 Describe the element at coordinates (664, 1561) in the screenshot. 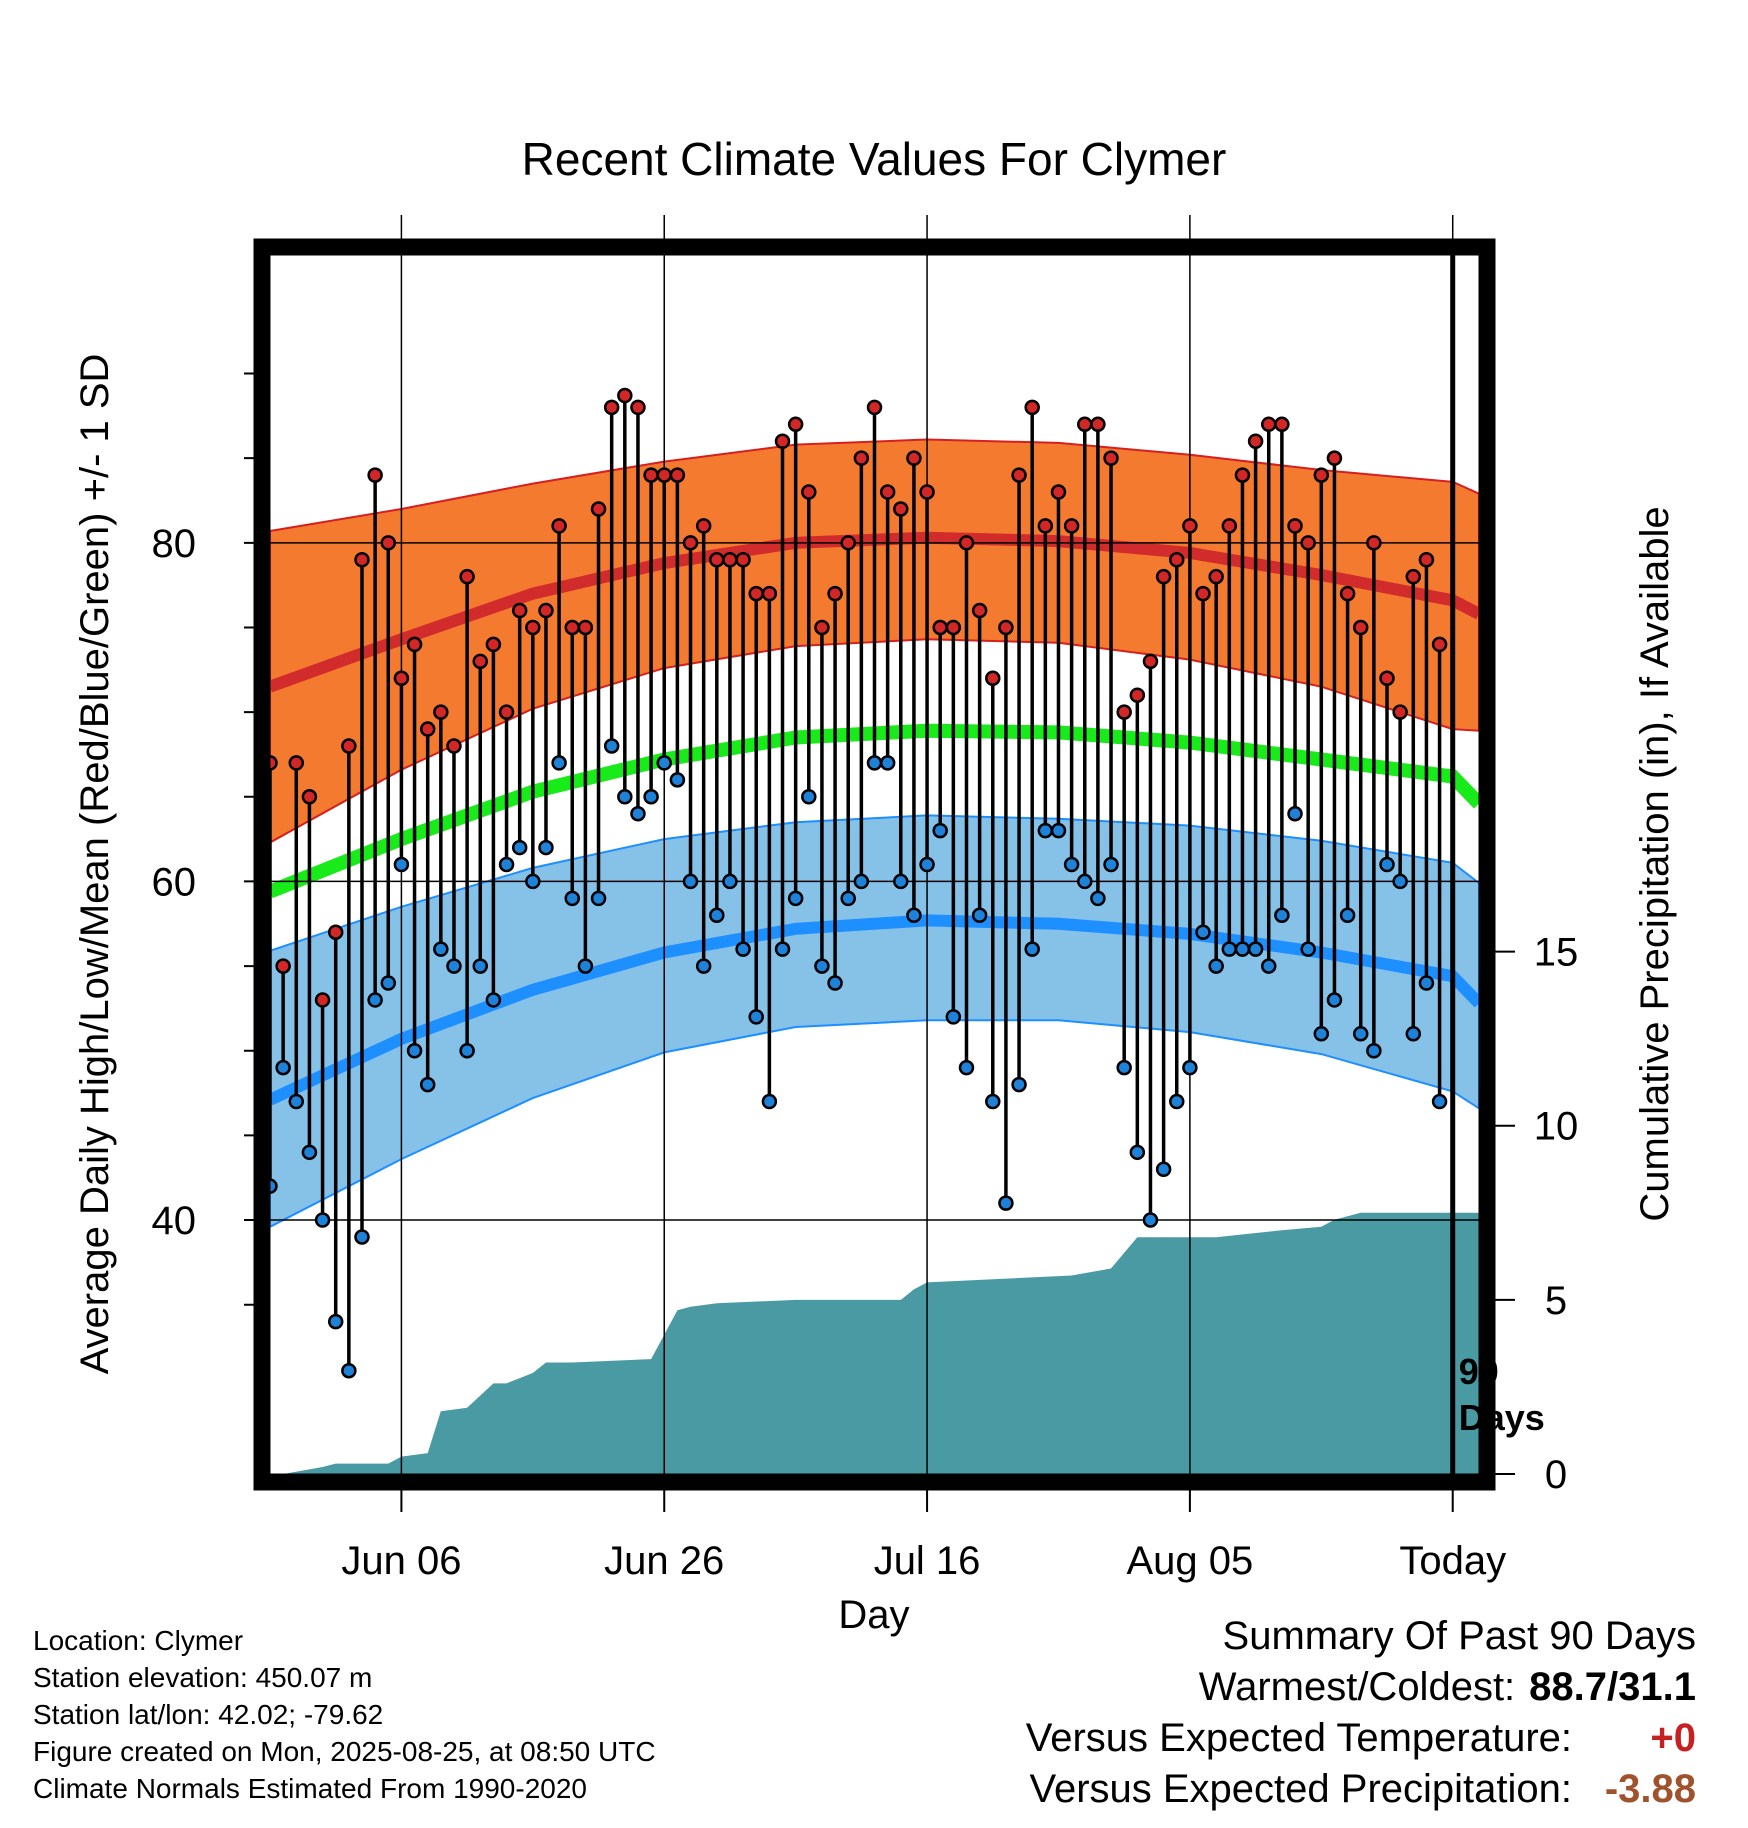

I see `x-tick-label: Jun 26` at that location.